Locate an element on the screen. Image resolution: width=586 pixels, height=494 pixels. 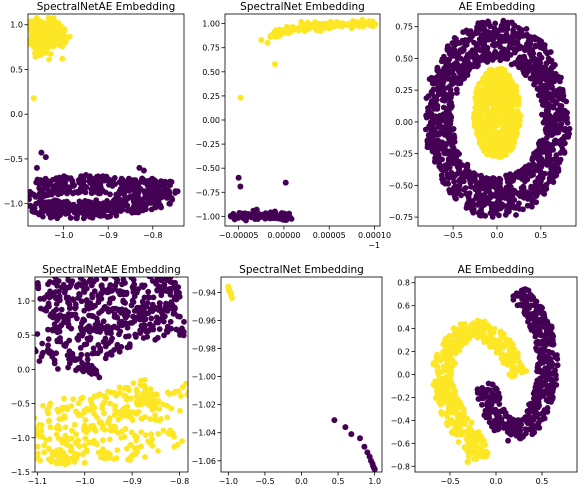
x-tick-label: −1.1 is located at coordinates (37, 481).